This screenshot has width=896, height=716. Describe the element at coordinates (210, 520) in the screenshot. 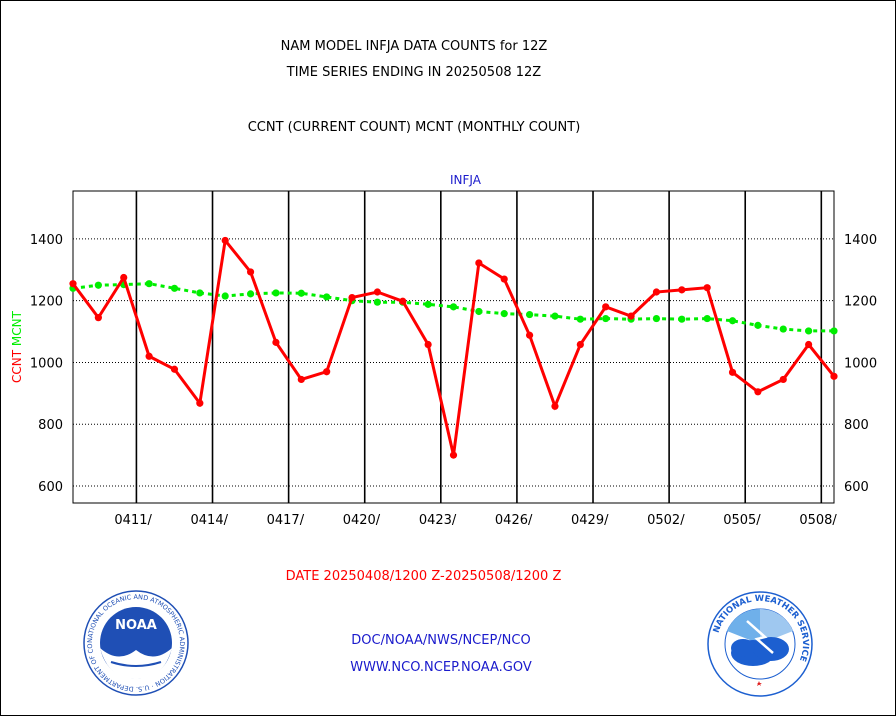

I see `x-tick-label: 0414/` at that location.